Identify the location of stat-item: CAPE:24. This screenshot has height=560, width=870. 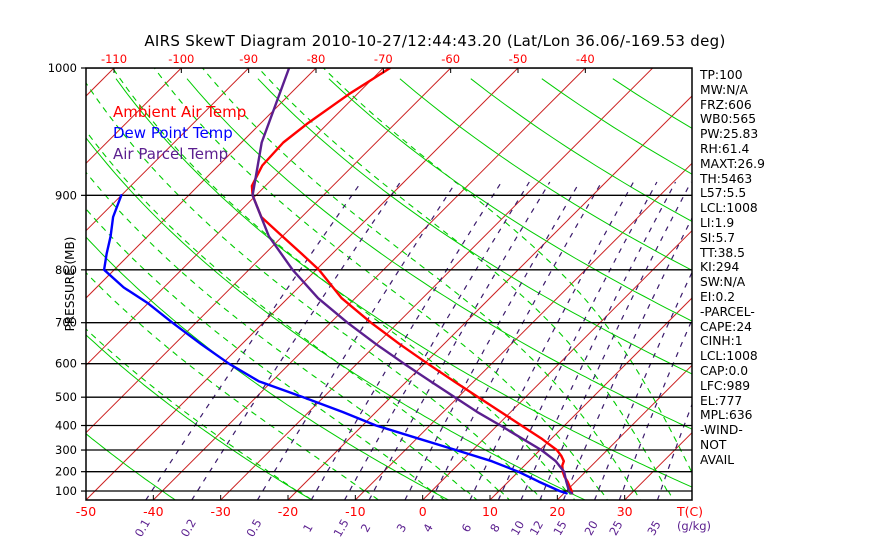
(726, 326).